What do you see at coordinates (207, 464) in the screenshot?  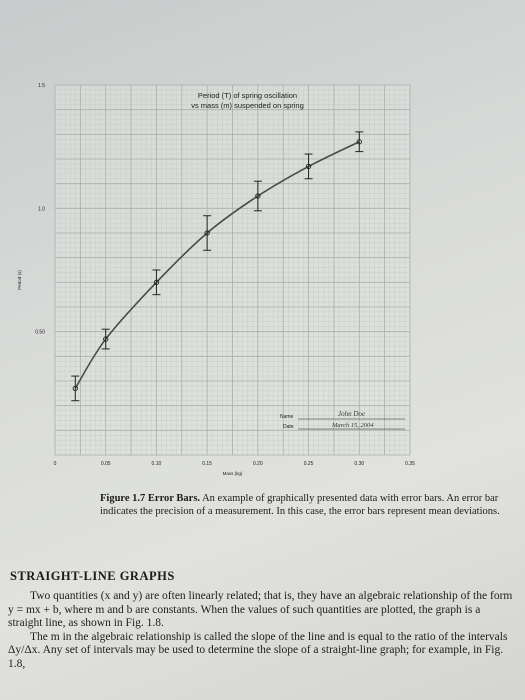 I see `x-tick-label: 0.15` at bounding box center [207, 464].